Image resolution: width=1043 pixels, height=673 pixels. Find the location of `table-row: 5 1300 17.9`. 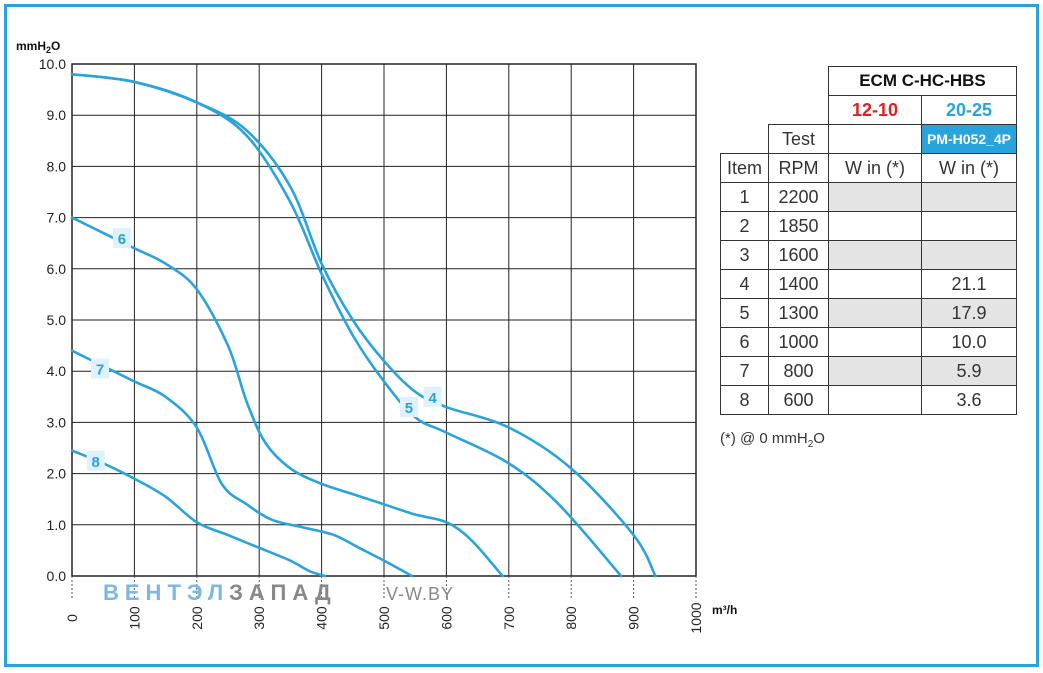

table-row: 5 1300 17.9 is located at coordinates (868, 313).